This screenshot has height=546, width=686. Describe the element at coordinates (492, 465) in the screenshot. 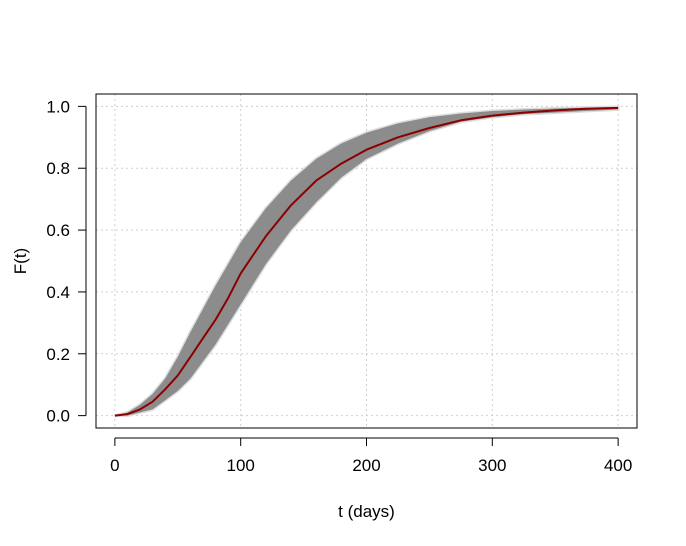

I see `x-tick-label: 300` at that location.